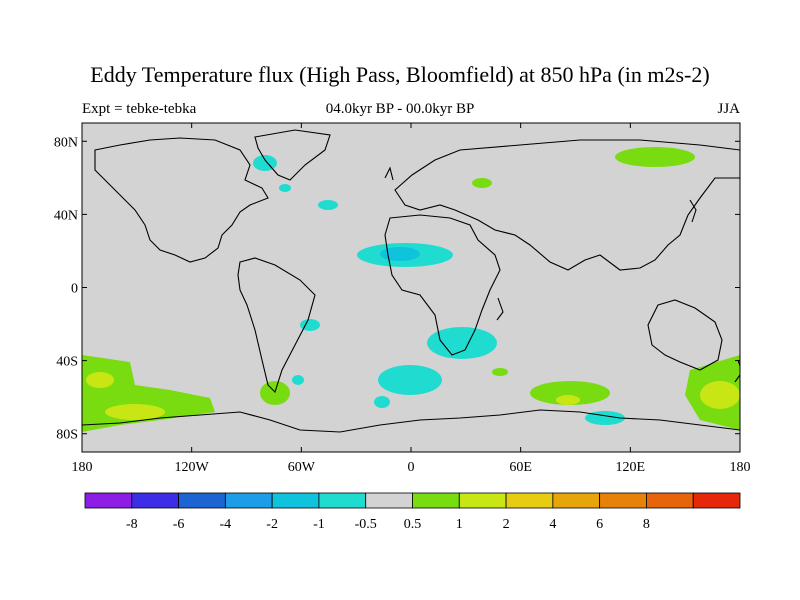 This screenshot has width=800, height=600. I want to click on anomaly-patch-scandinavia, so click(265, 163).